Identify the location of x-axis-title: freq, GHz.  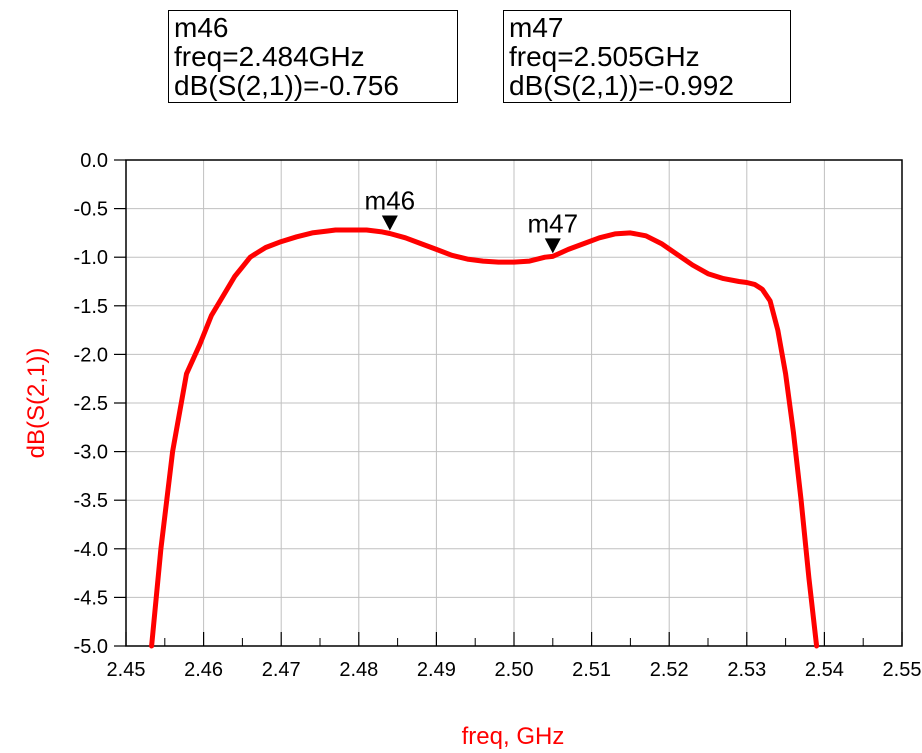
(513, 736).